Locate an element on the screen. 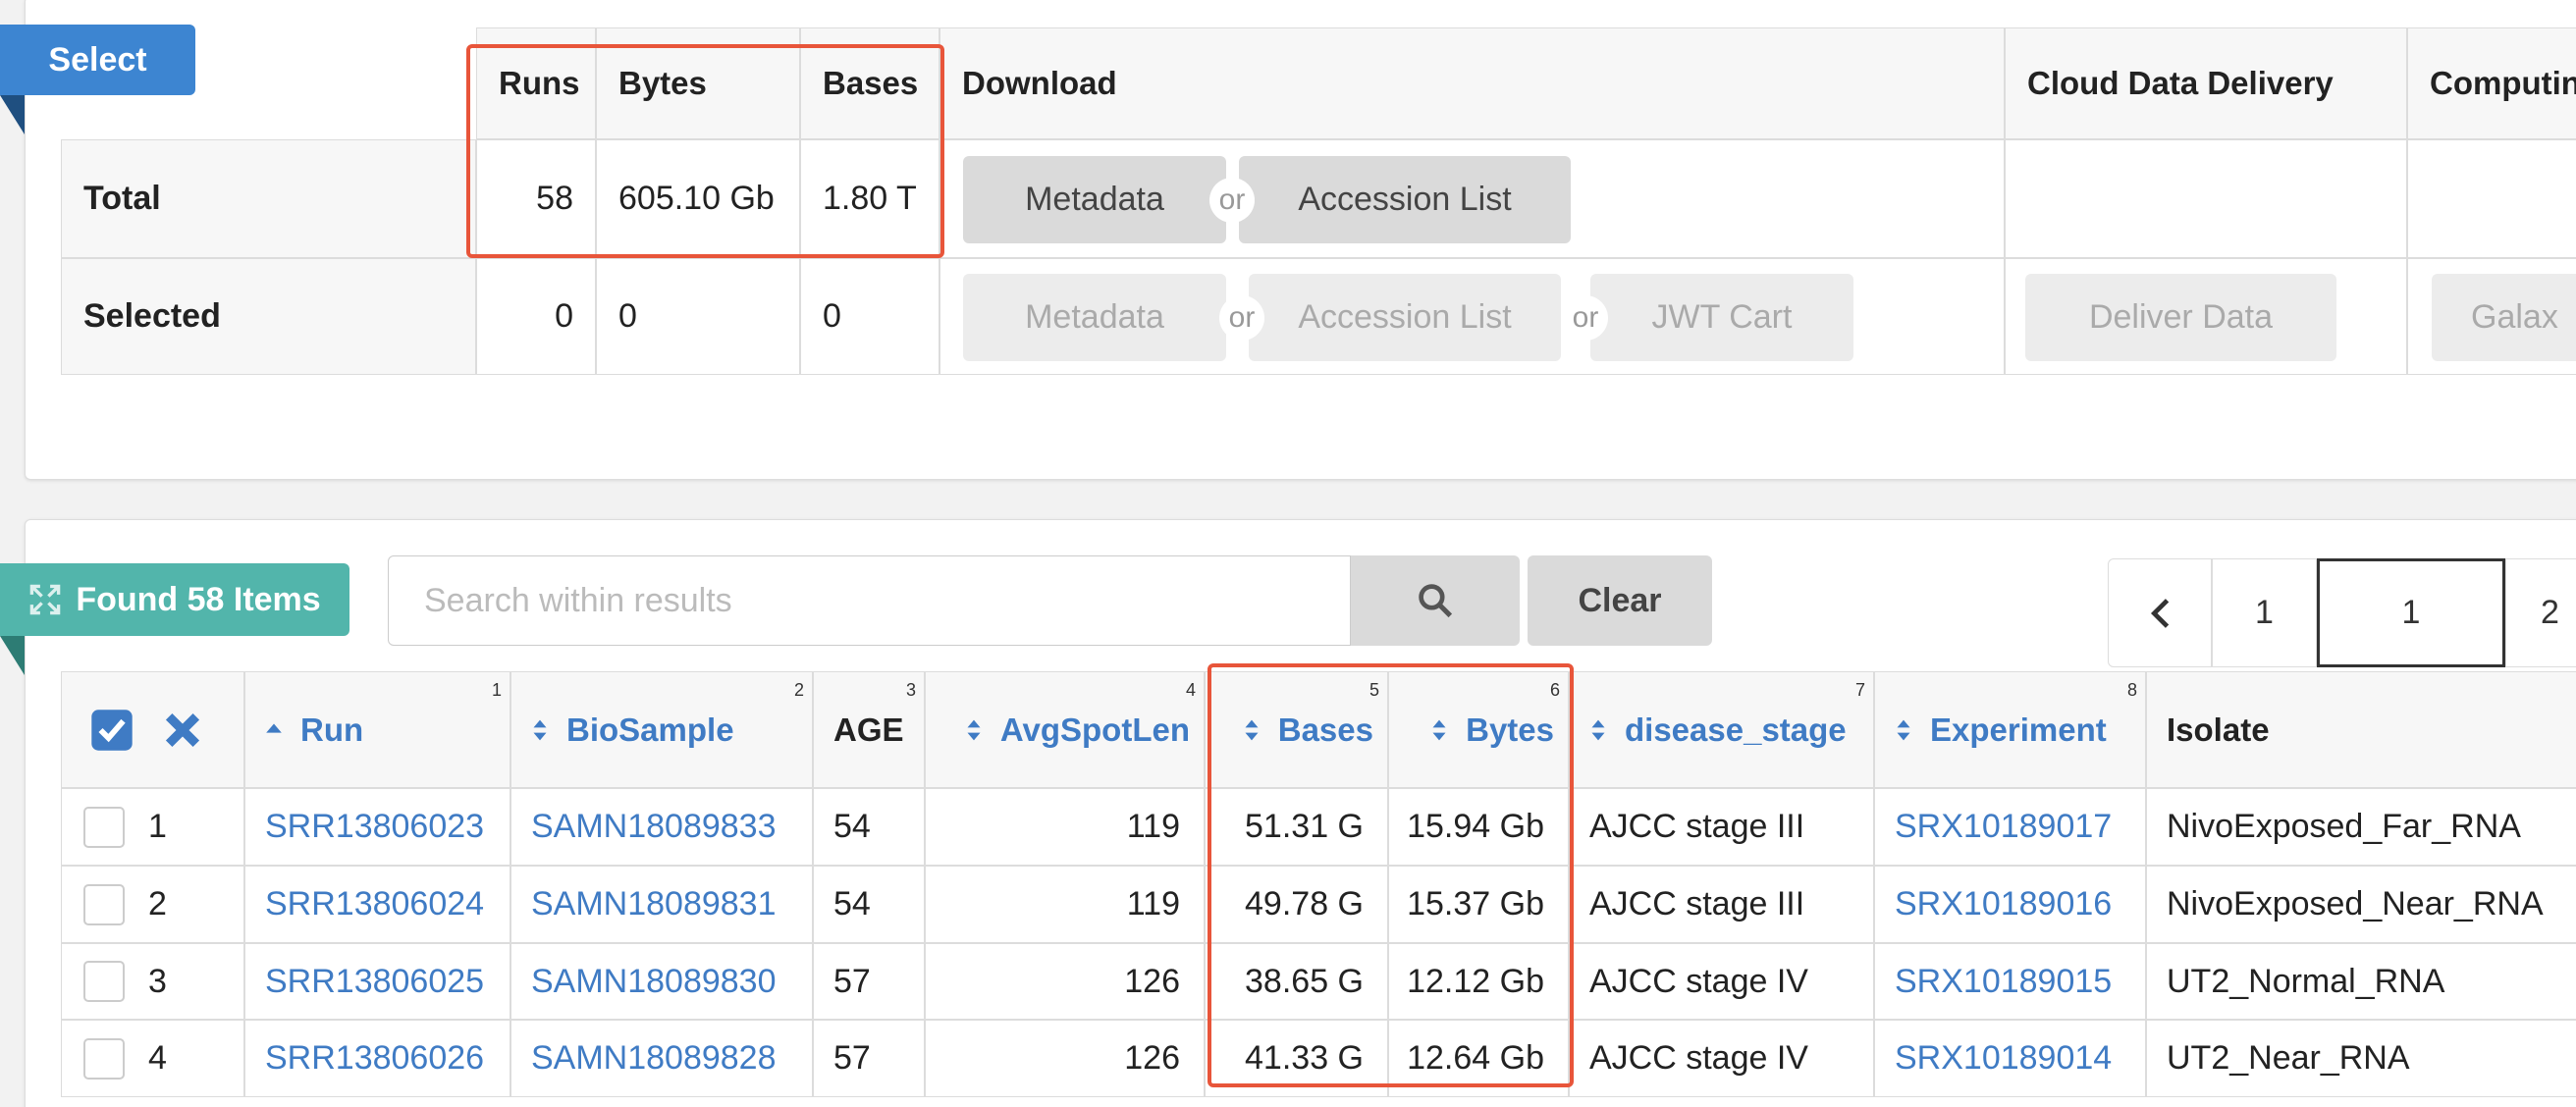 The height and width of the screenshot is (1107, 2576). link: SRR13806026 is located at coordinates (375, 1058).